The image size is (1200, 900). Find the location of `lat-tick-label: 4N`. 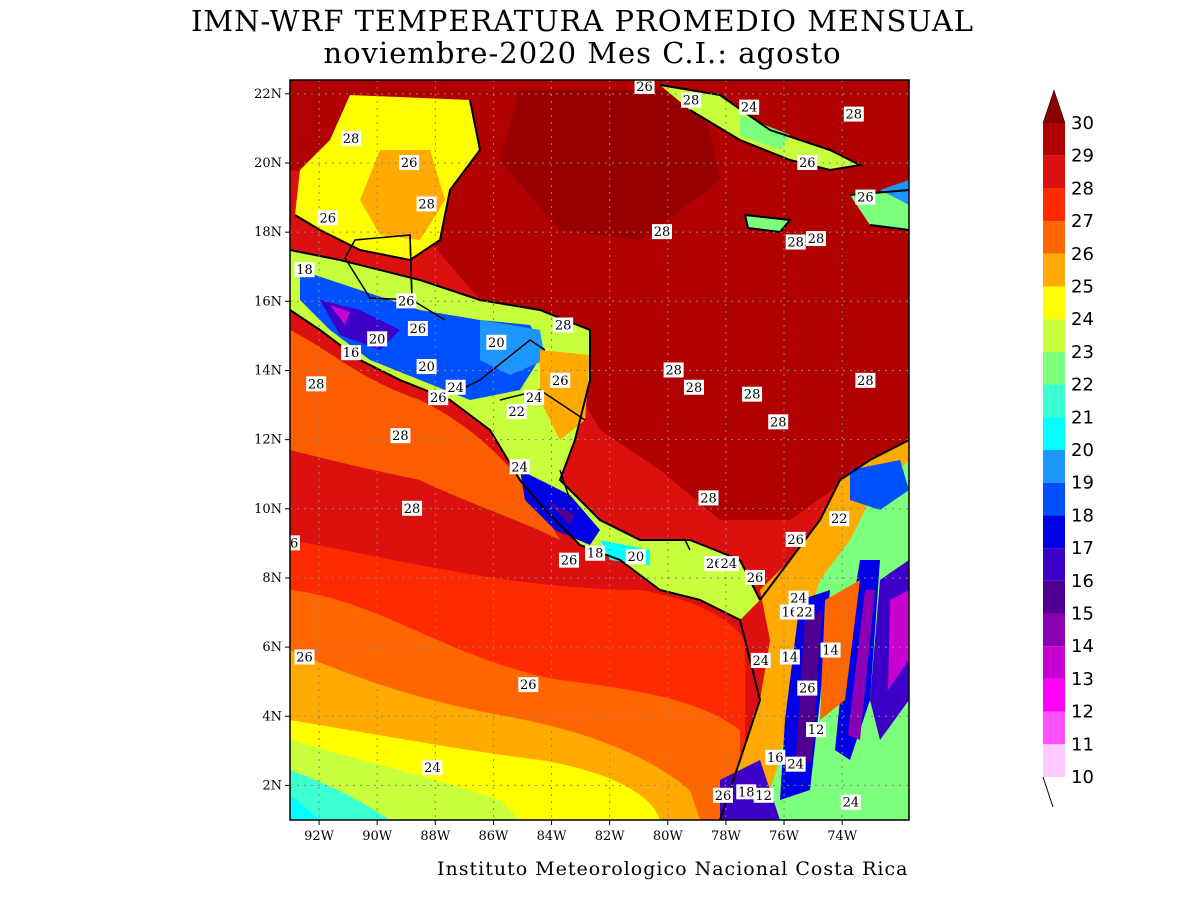

lat-tick-label: 4N is located at coordinates (272, 716).